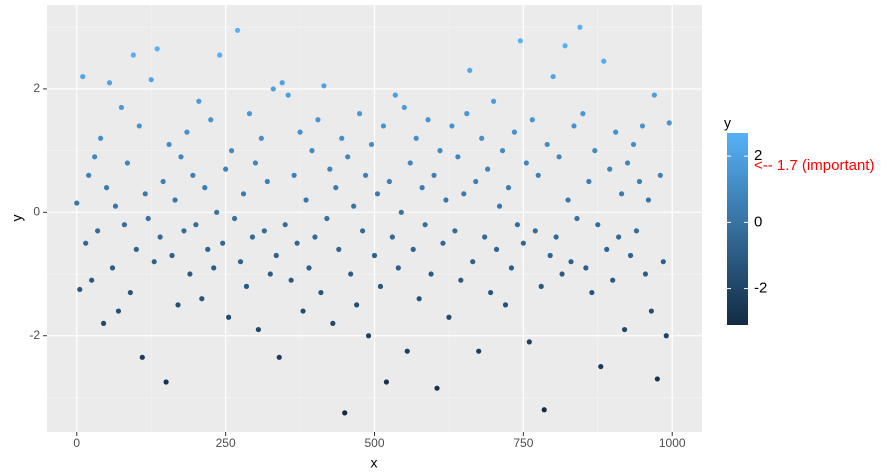 Image resolution: width=893 pixels, height=476 pixels. Describe the element at coordinates (374, 443) in the screenshot. I see `x-tick-label: 500` at that location.